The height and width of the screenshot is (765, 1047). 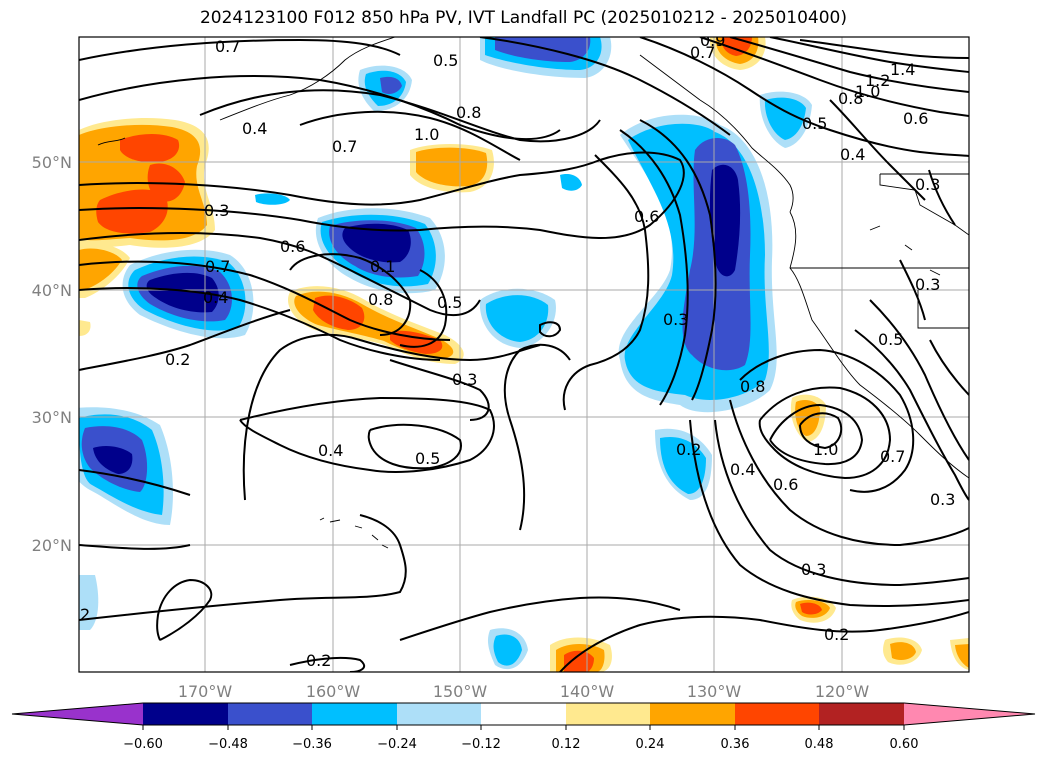 What do you see at coordinates (566, 744) in the screenshot?
I see `colorbar-tick-label: 0.12` at bounding box center [566, 744].